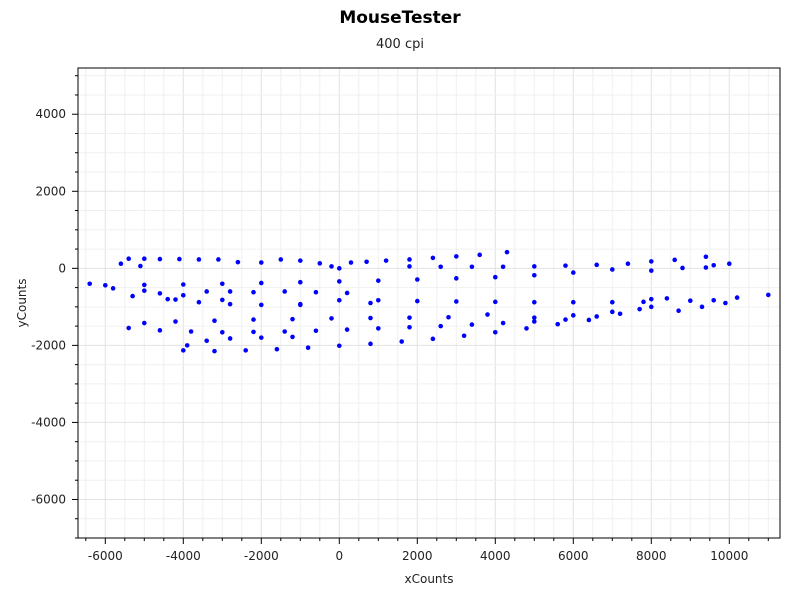 This screenshot has height=600, width=800. Describe the element at coordinates (261, 556) in the screenshot. I see `x-tick-label: -2000` at that location.